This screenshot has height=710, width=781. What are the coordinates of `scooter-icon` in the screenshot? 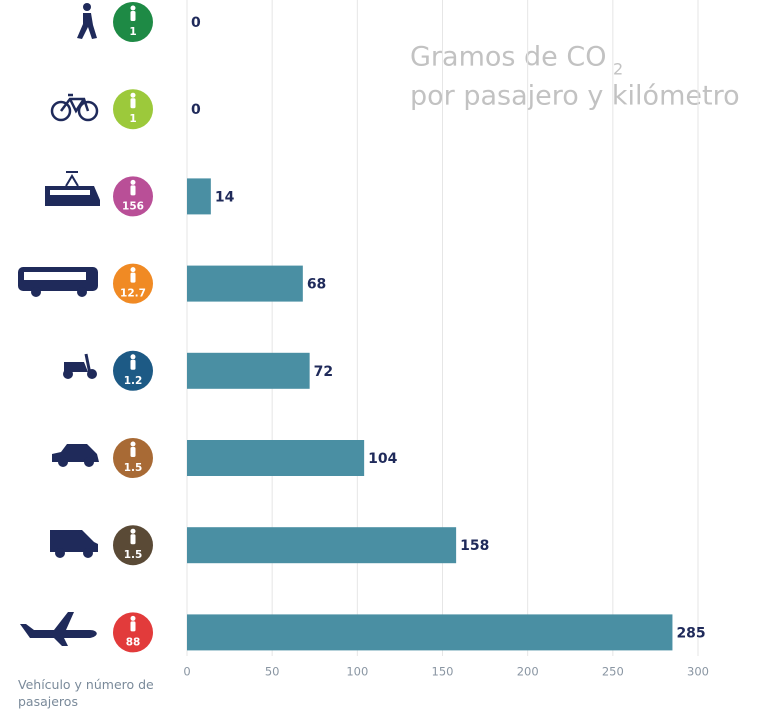 It's located at (80, 366).